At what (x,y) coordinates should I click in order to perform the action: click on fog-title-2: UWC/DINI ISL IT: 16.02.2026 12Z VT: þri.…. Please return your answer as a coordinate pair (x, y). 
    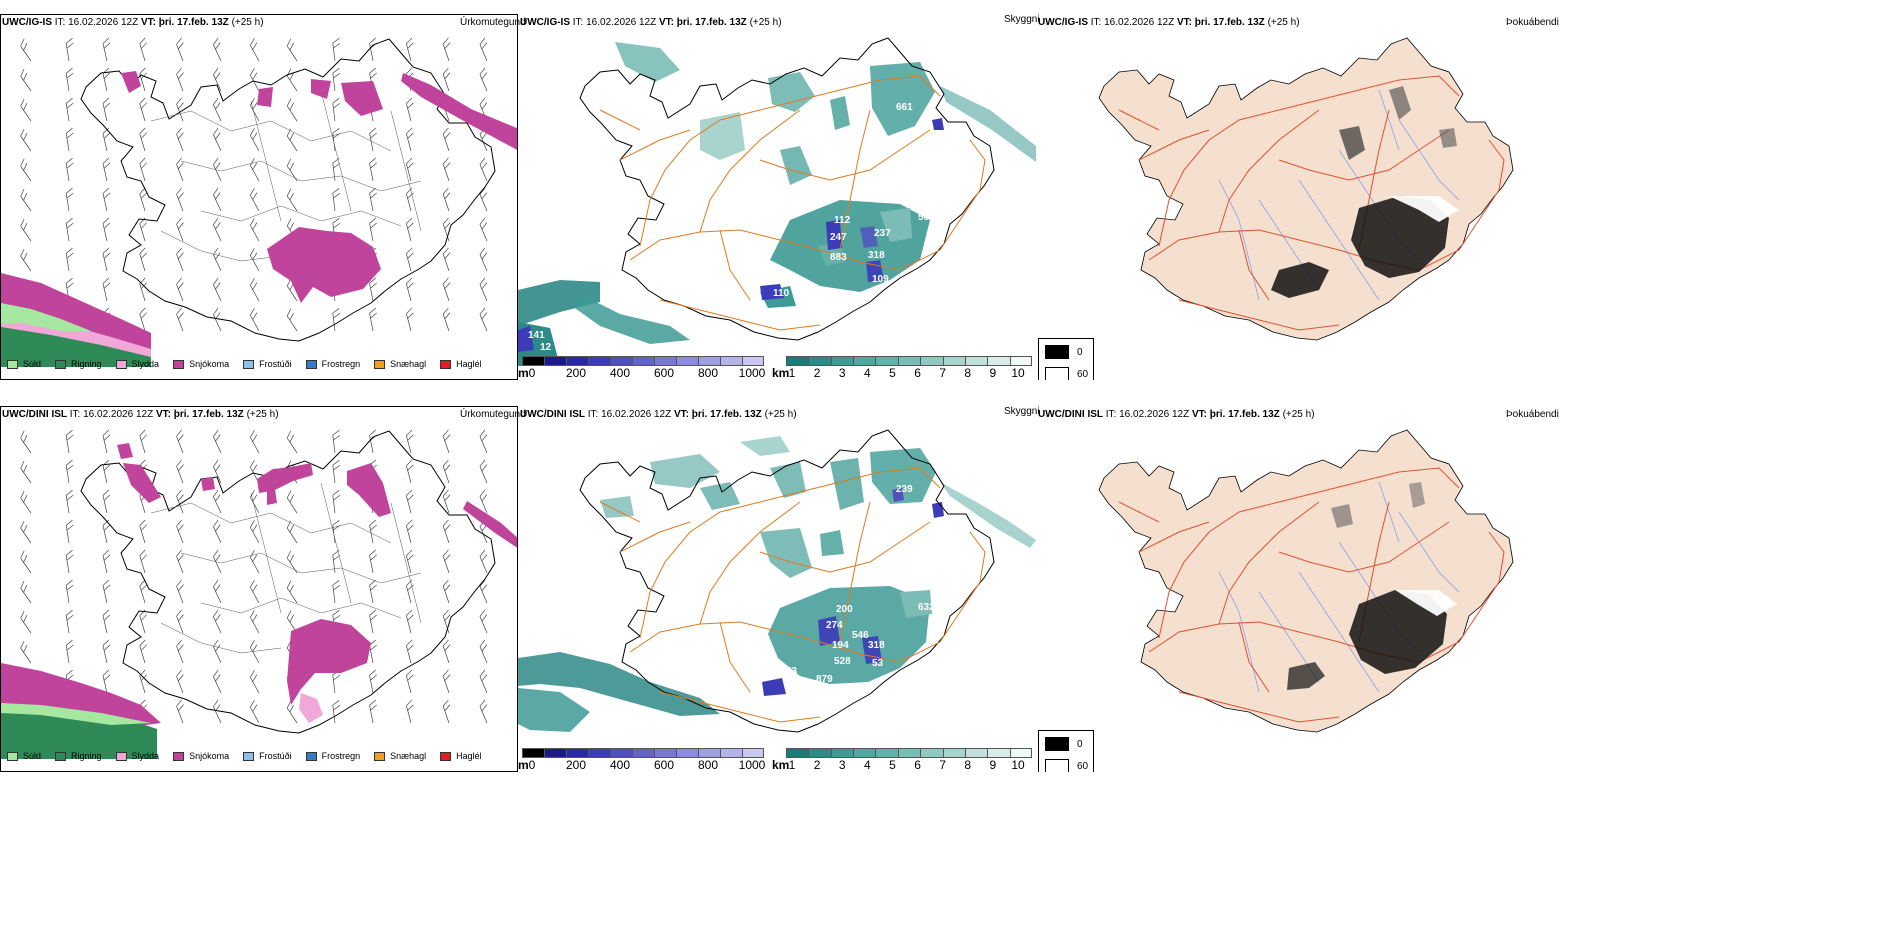
    Looking at the image, I should click on (1176, 414).